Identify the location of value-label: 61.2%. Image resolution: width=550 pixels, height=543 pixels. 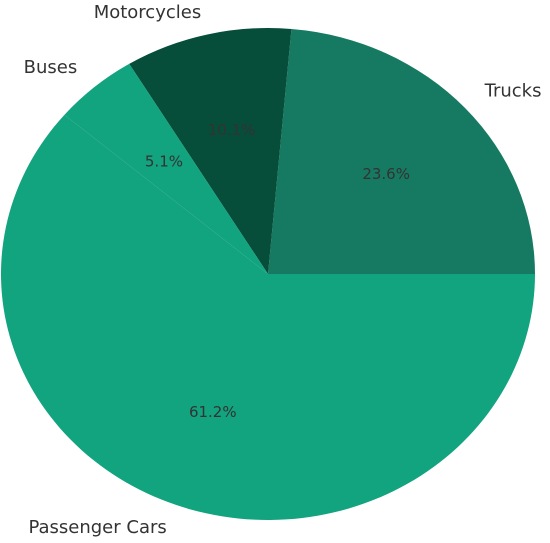
(213, 412).